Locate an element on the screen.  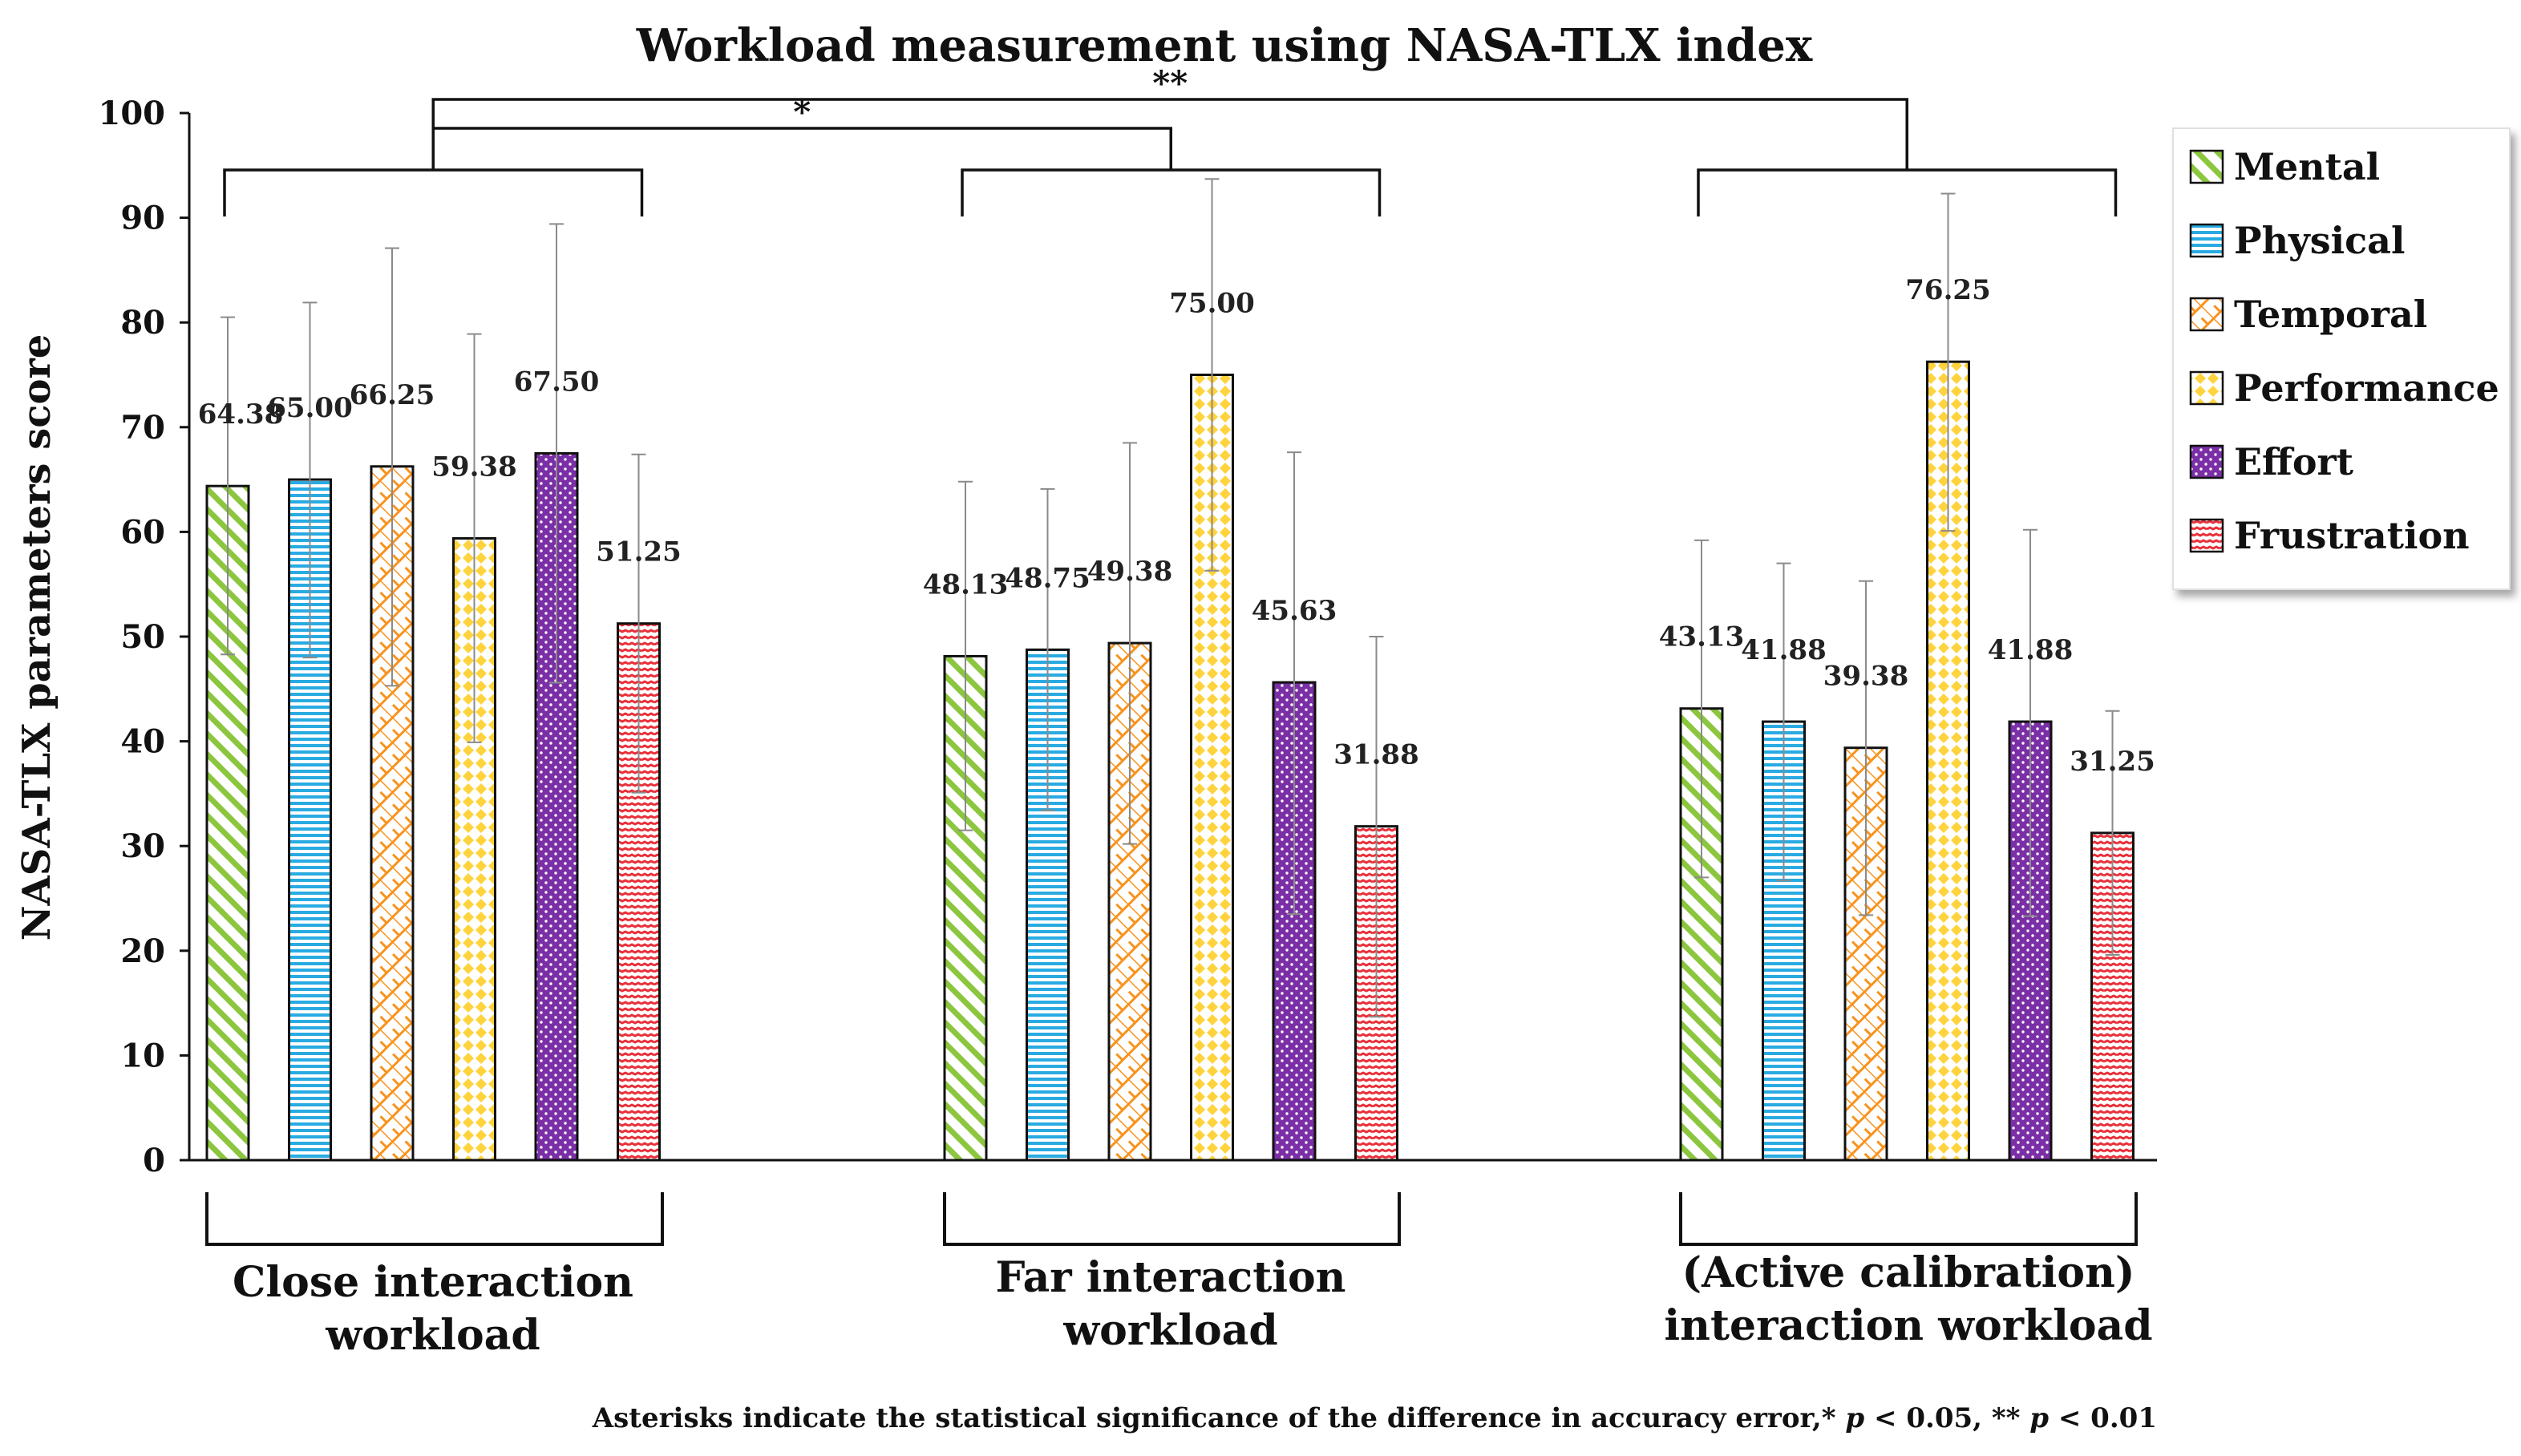
legend-swatch-temporal is located at coordinates (2206, 314).